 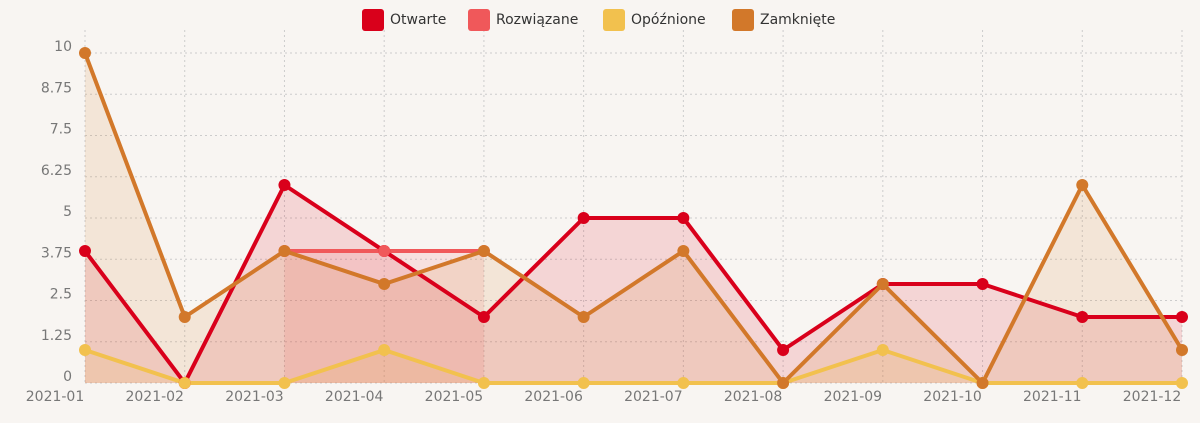 I want to click on y-tick-label: 5, so click(x=67, y=212).